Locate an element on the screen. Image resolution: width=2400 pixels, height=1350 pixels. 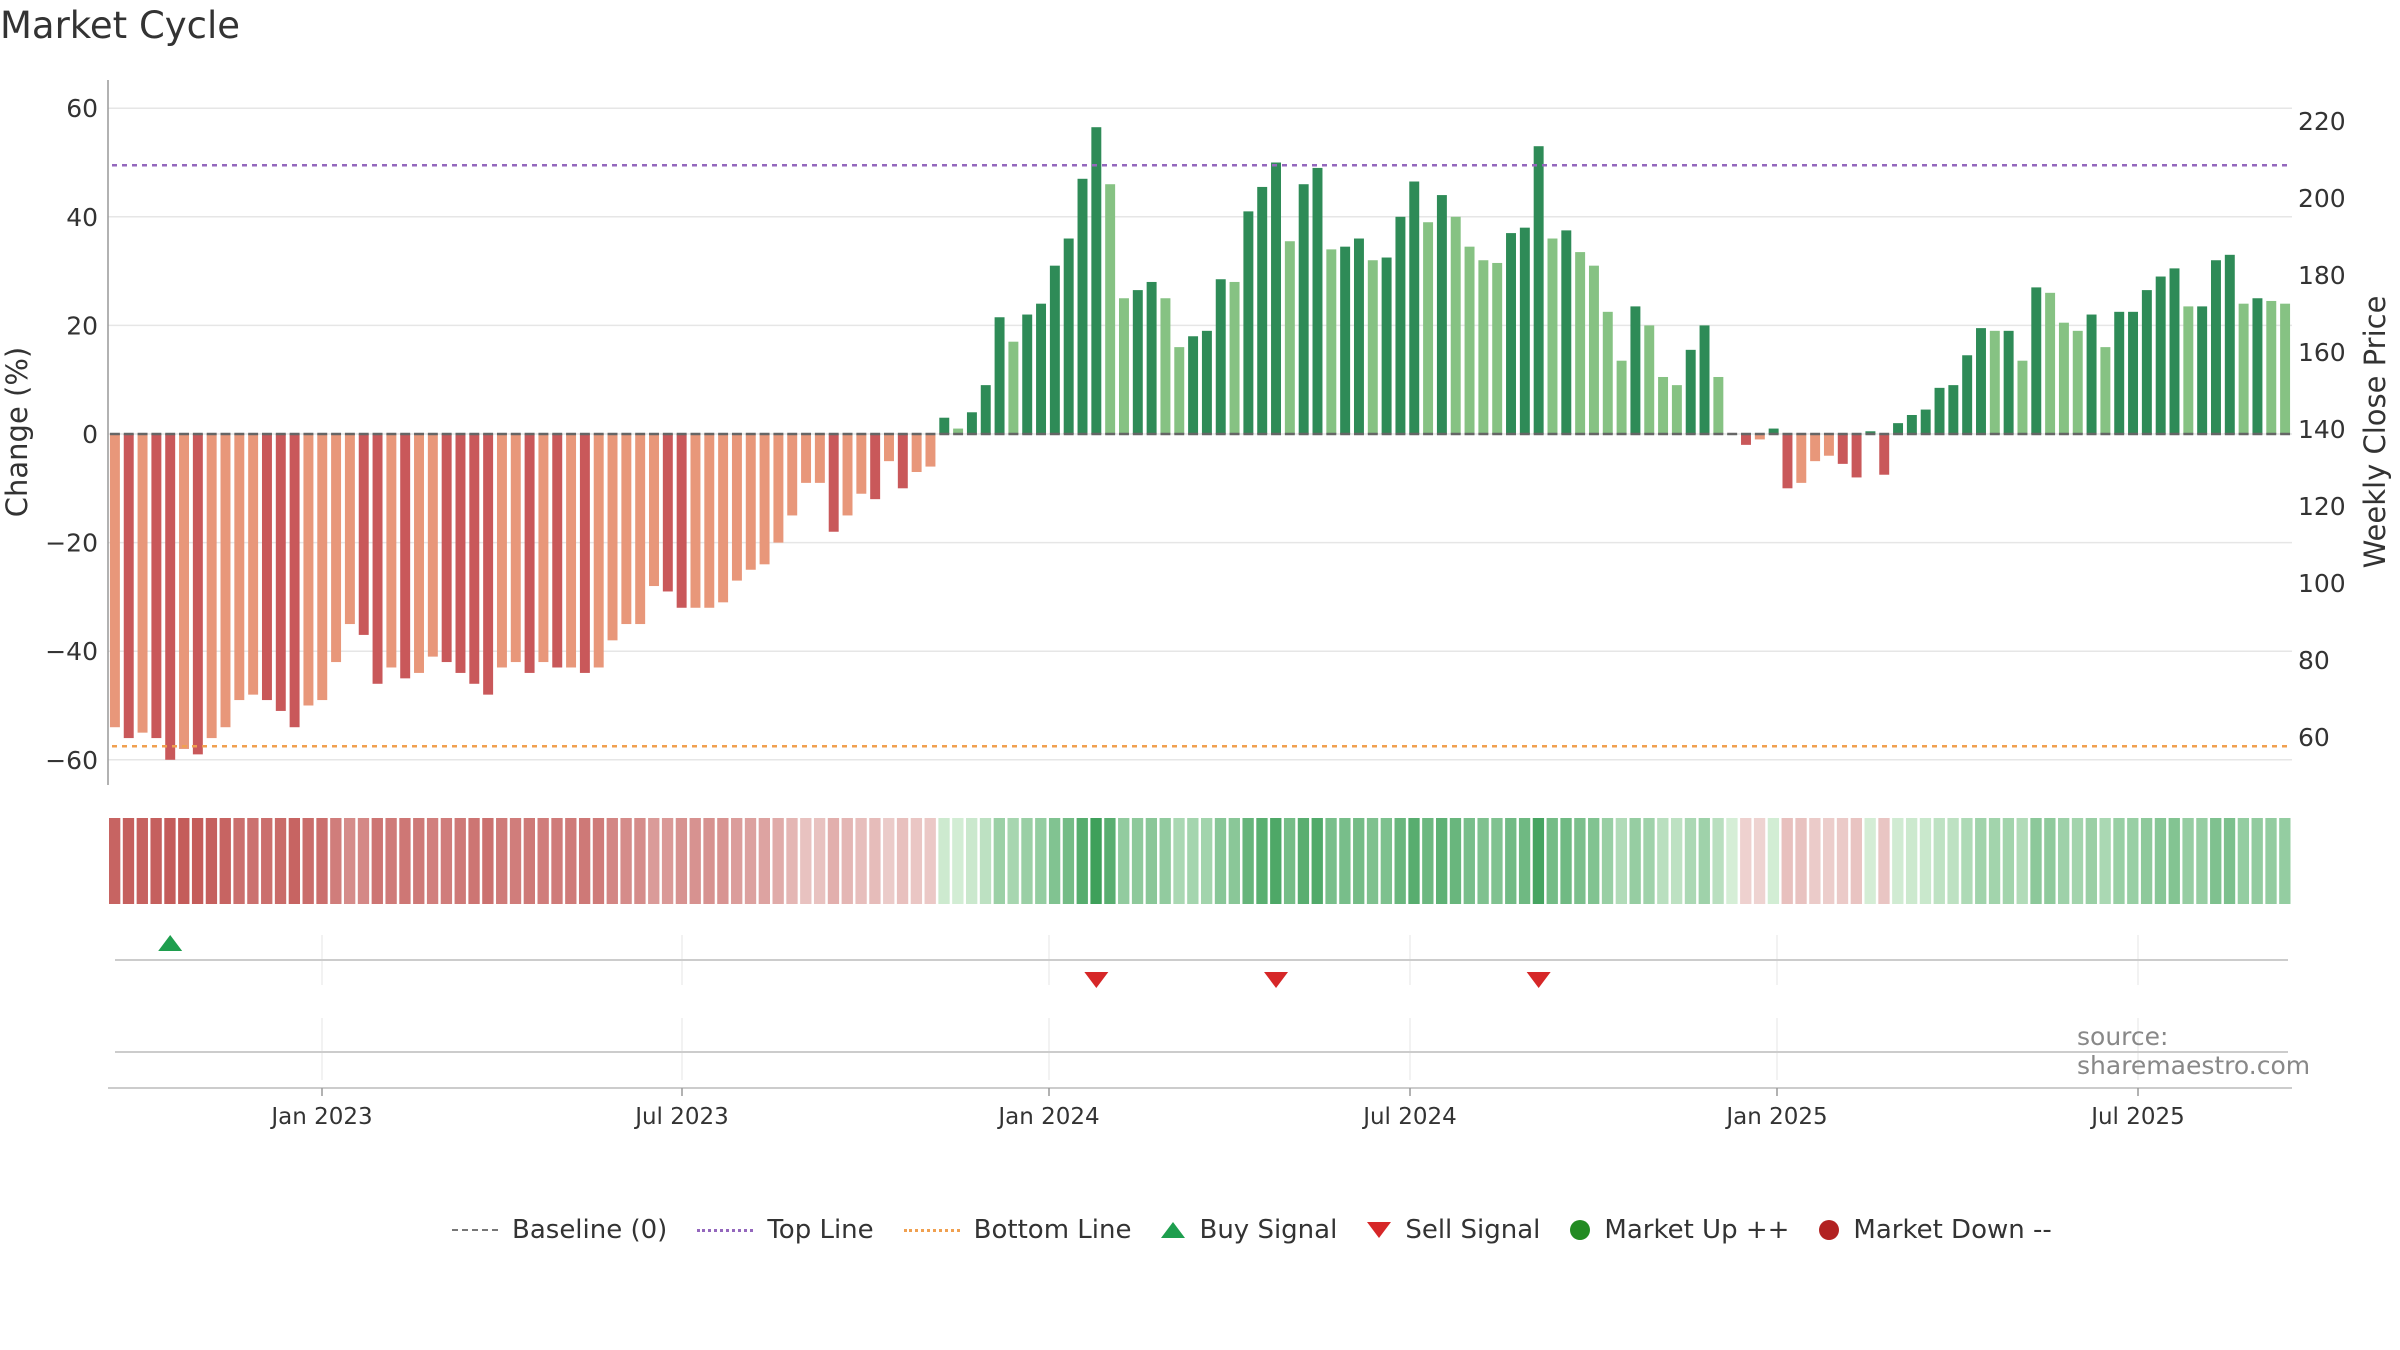
legend-item: Market Down -- is located at coordinates (1935, 1230).